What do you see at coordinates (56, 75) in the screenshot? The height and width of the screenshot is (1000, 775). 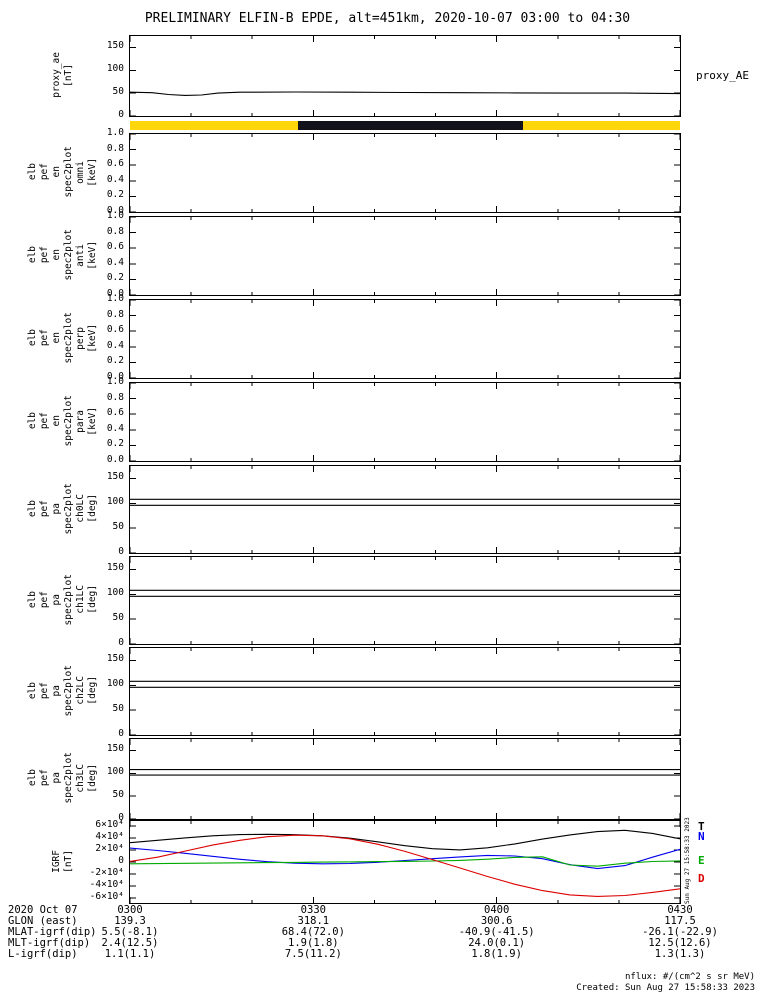 I see `y-axis-label-line: proxy_ae` at bounding box center [56, 75].